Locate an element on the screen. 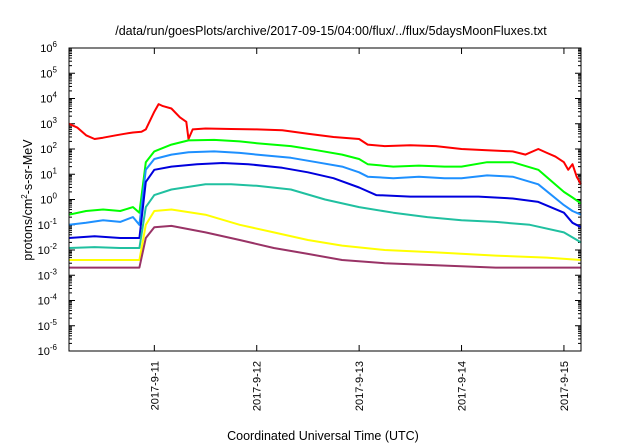 Image resolution: width=640 pixels, height=448 pixels. y-tick-label: 10⁶ is located at coordinates (48, 47).